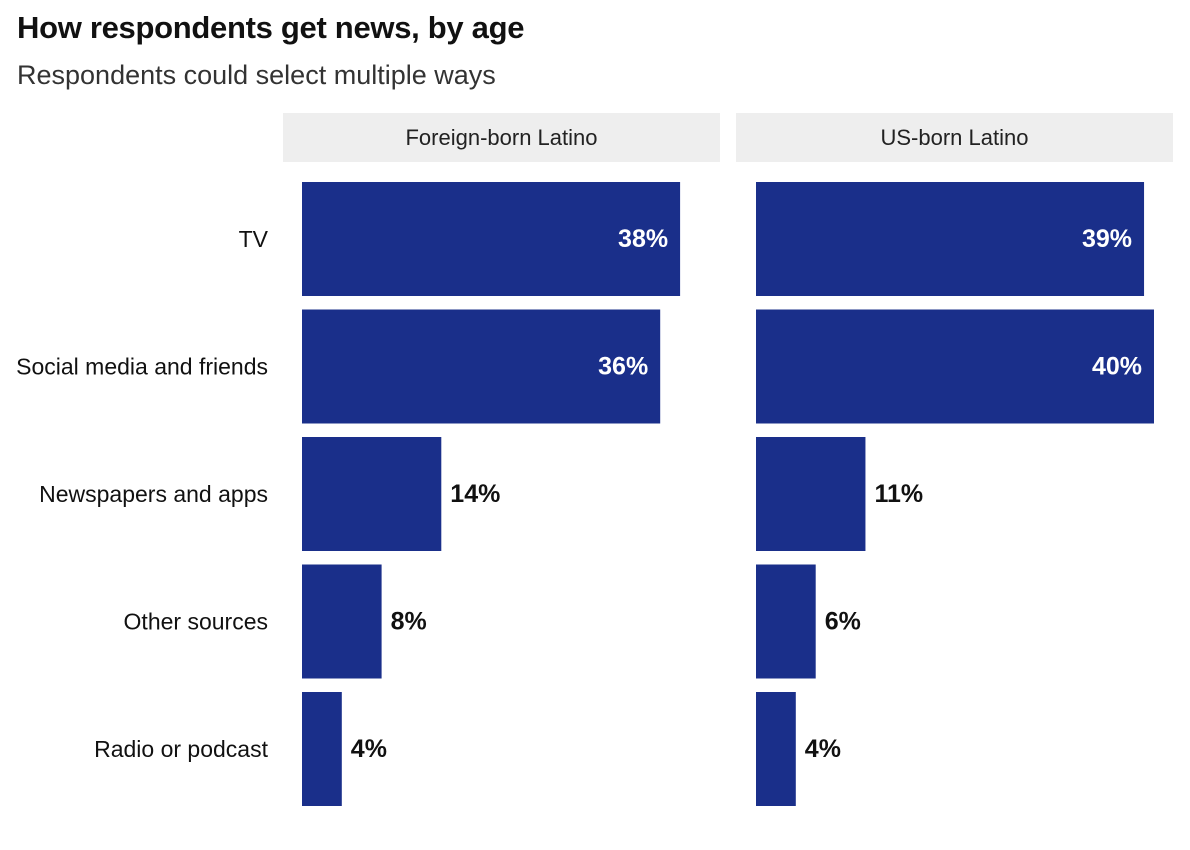 The image size is (1190, 850). Describe the element at coordinates (643, 239) in the screenshot. I see `data-label: 38%` at that location.